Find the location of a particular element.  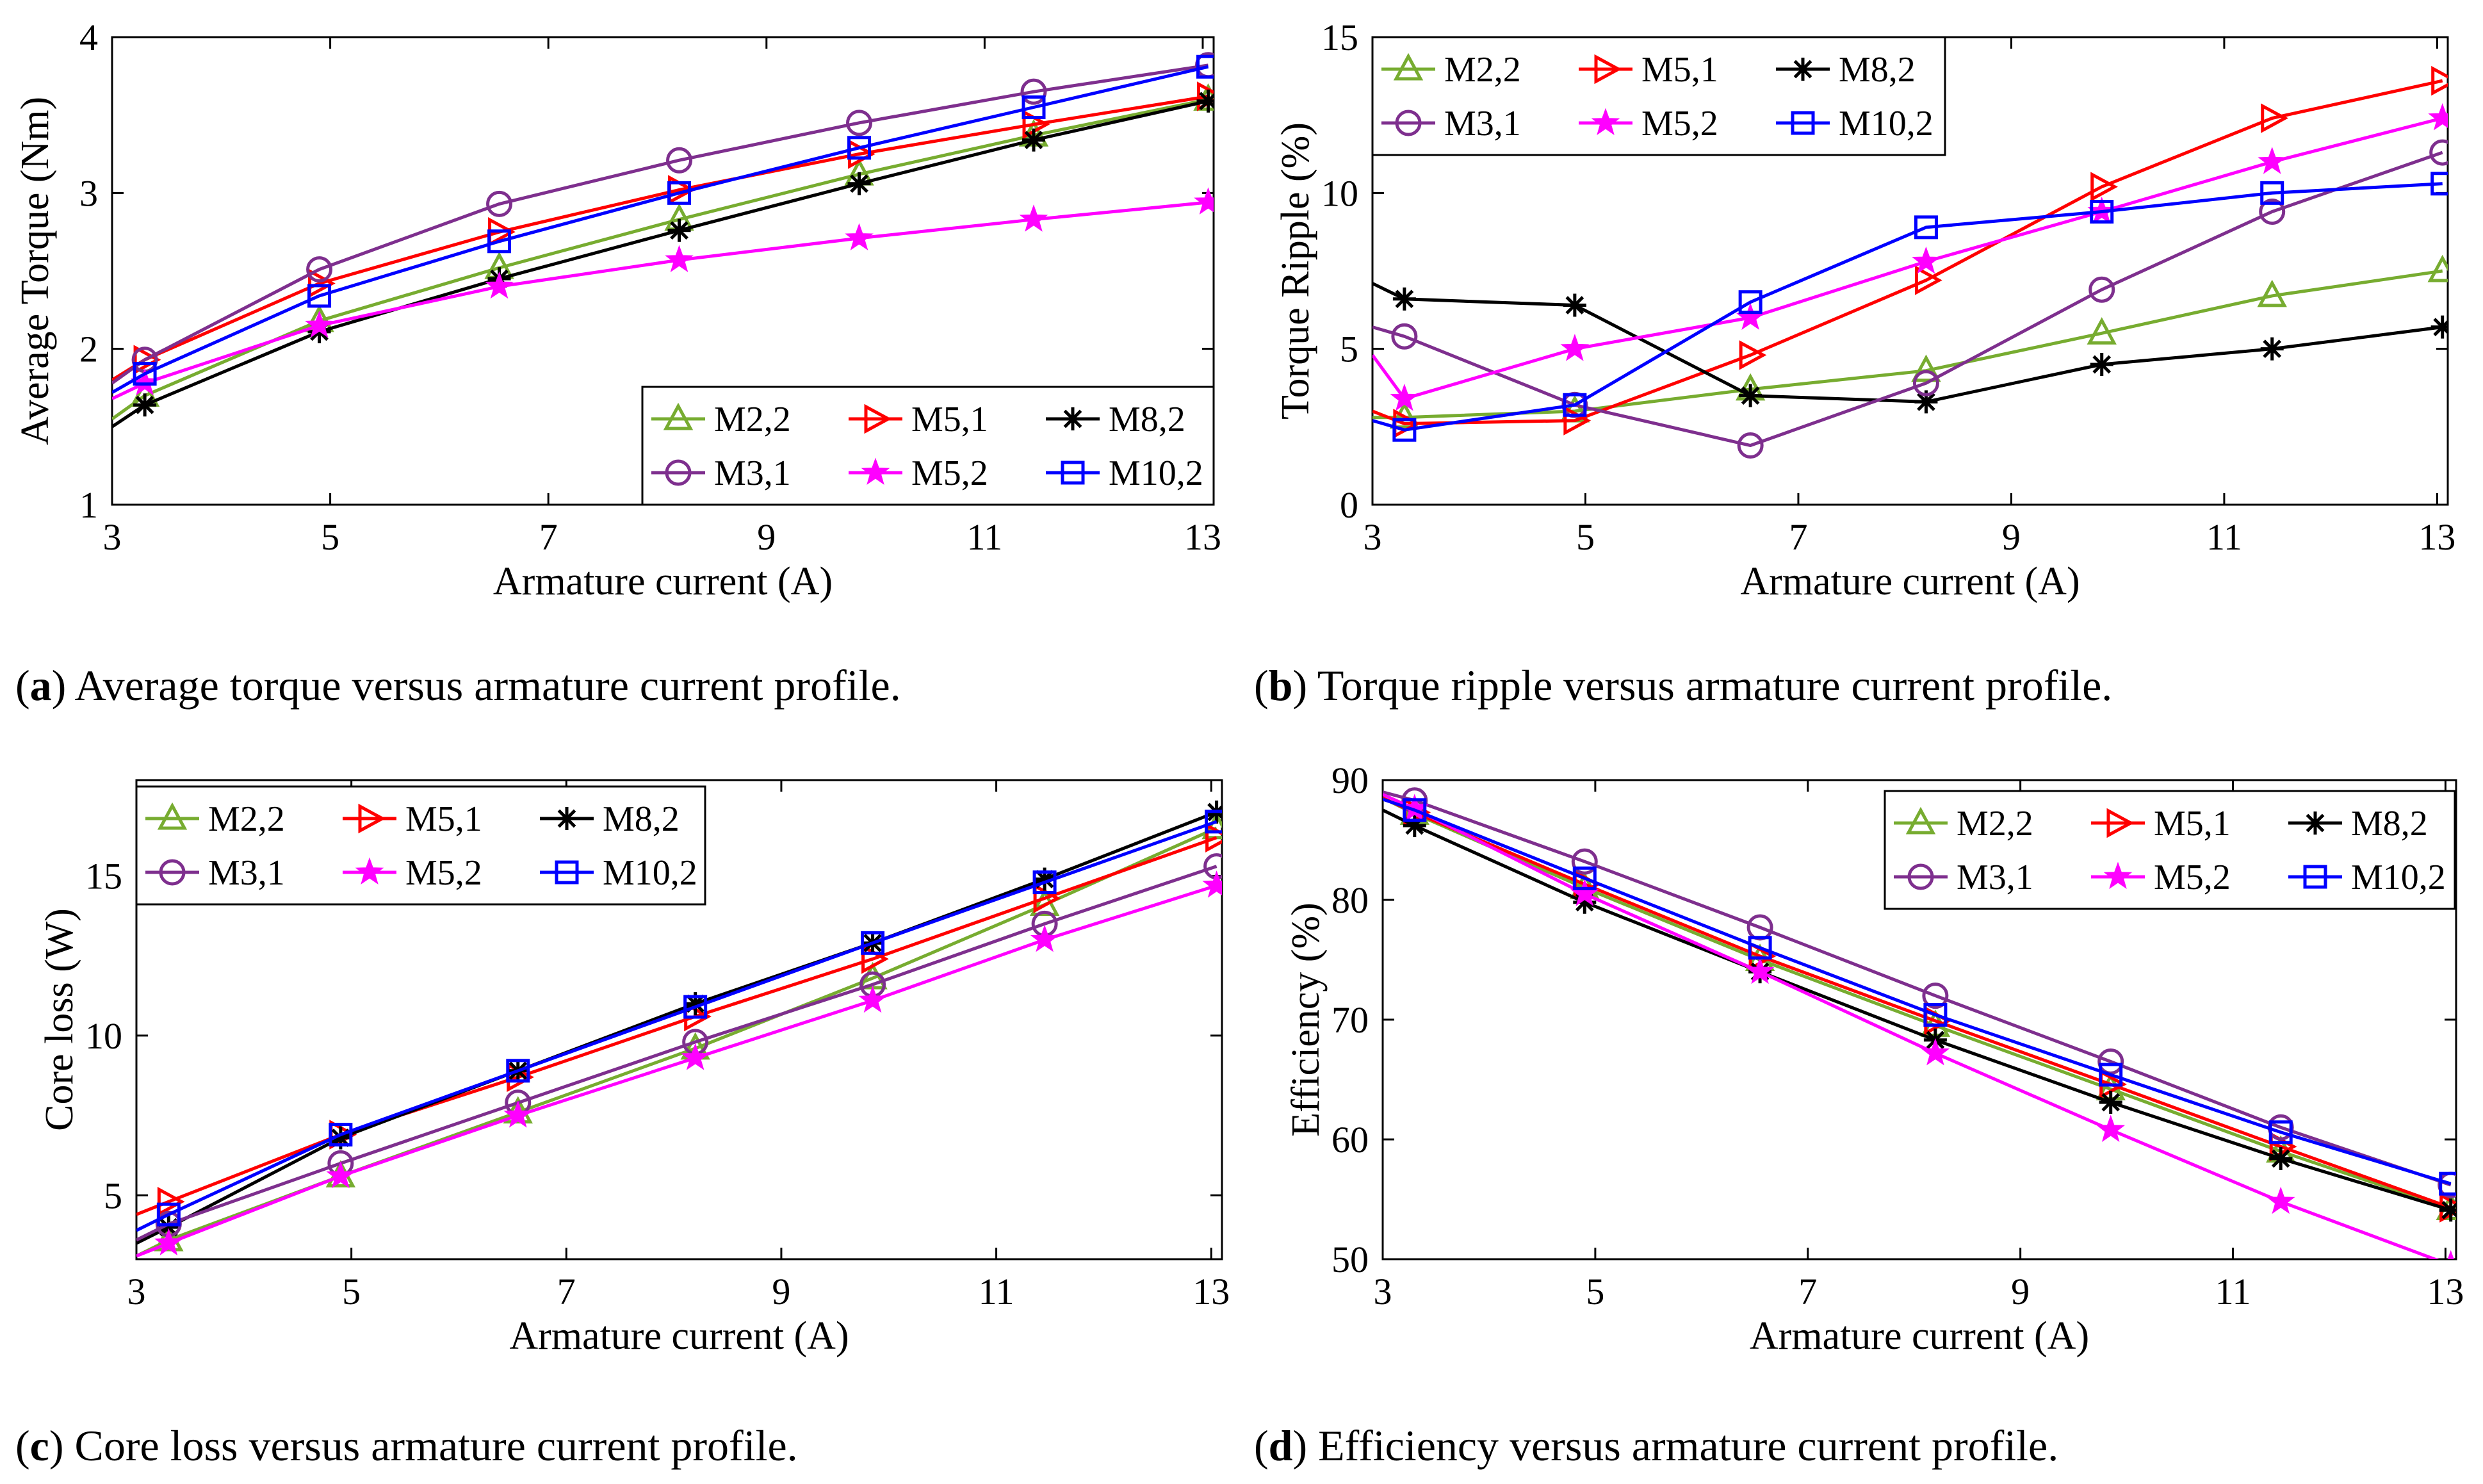

caption-label: a is located at coordinates (41, 686).